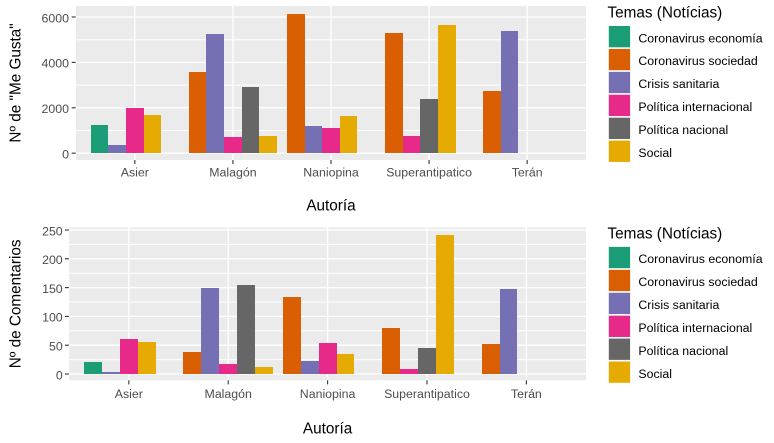  What do you see at coordinates (56, 18) in the screenshot?
I see `svg-text: 6000` at bounding box center [56, 18].